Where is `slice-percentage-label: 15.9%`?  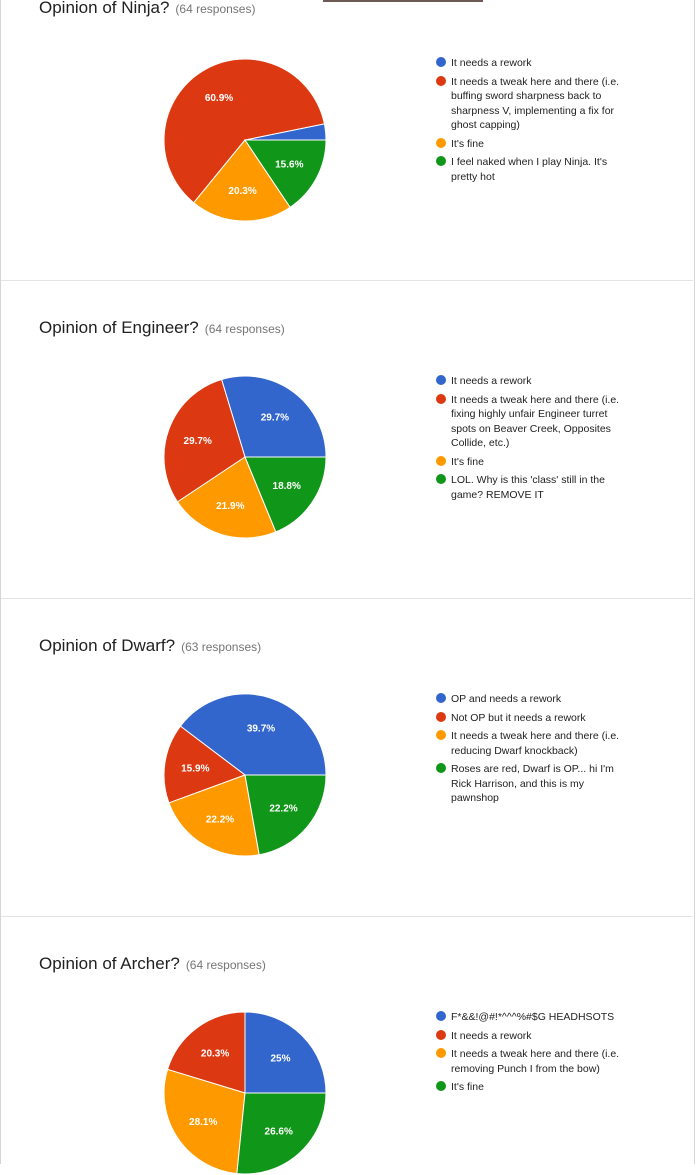
slice-percentage-label: 15.9% is located at coordinates (195, 769).